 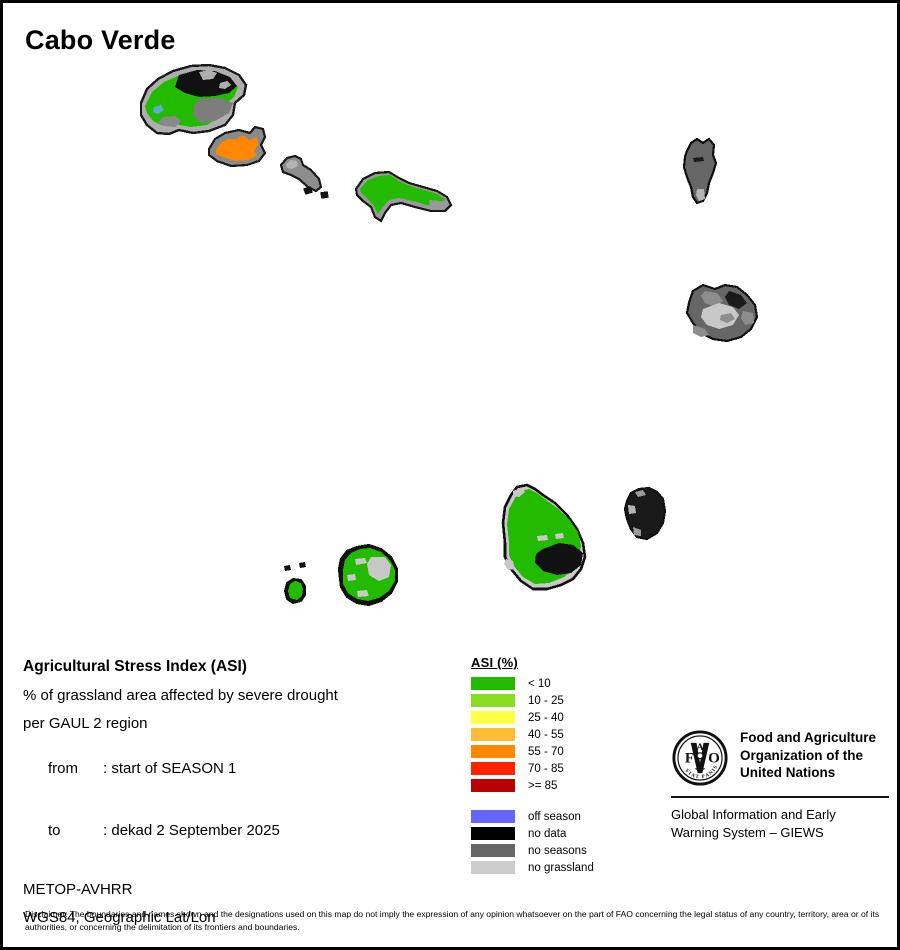 I want to click on legend-label: no seasons, so click(x=557, y=850).